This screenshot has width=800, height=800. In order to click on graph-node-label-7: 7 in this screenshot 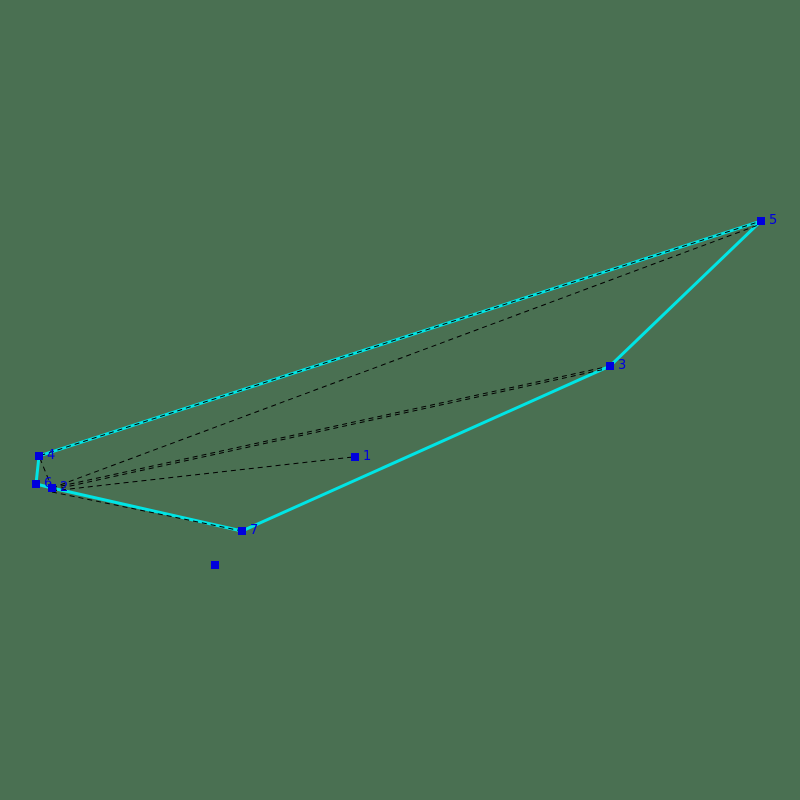, I will do `click(254, 530)`.